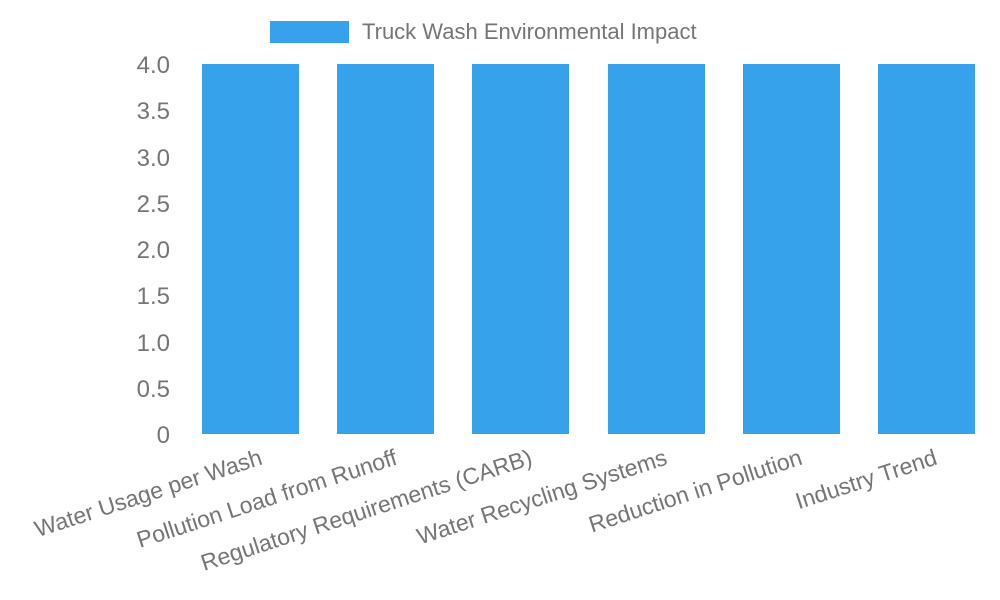 The height and width of the screenshot is (600, 1000). Describe the element at coordinates (153, 250) in the screenshot. I see `y-tick-label: 2.0` at that location.